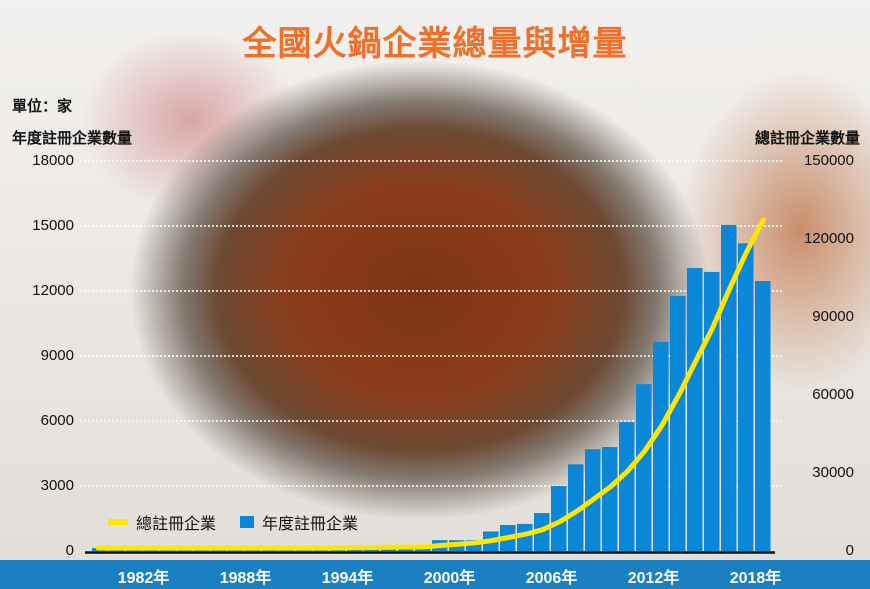 The image size is (870, 589). I want to click on bar-2007, so click(559, 518).